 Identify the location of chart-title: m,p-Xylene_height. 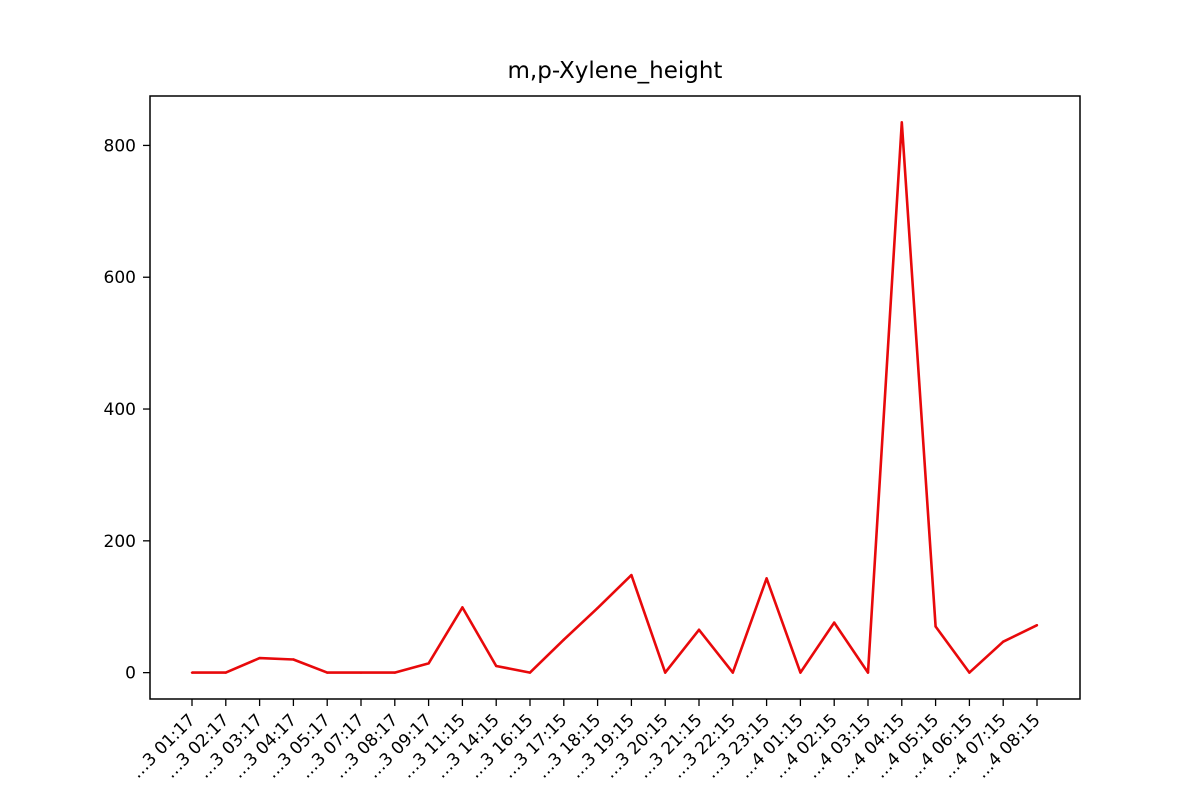
(615, 71).